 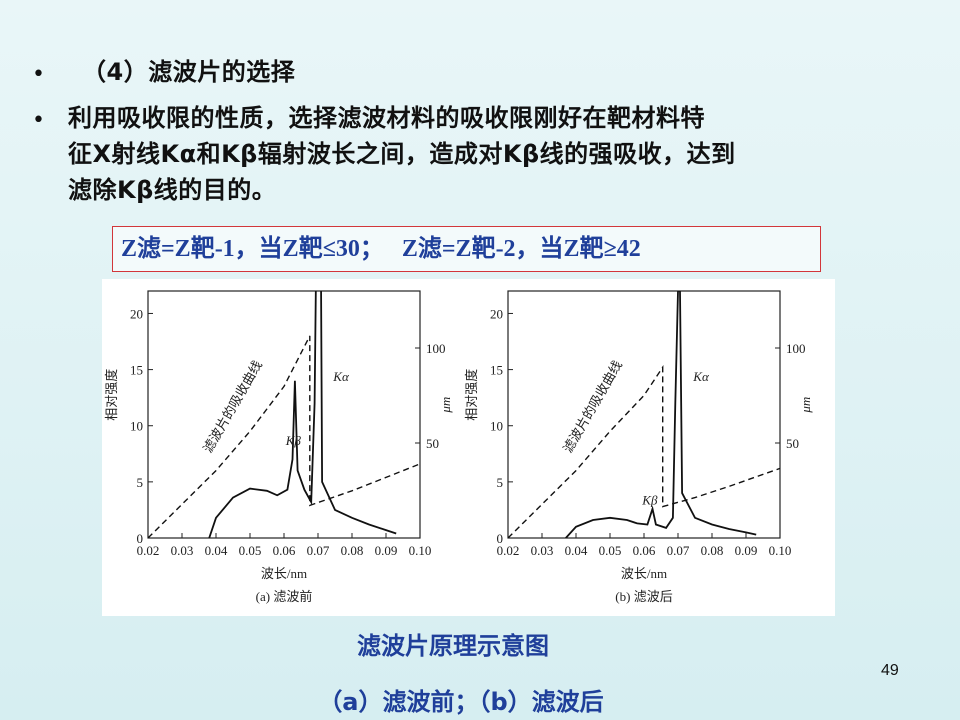 I want to click on bullet-line-2: 征X射线Kα和Kβ辐射波长之间，造成对Kβ线的强吸收，达到, so click(x=402, y=154).